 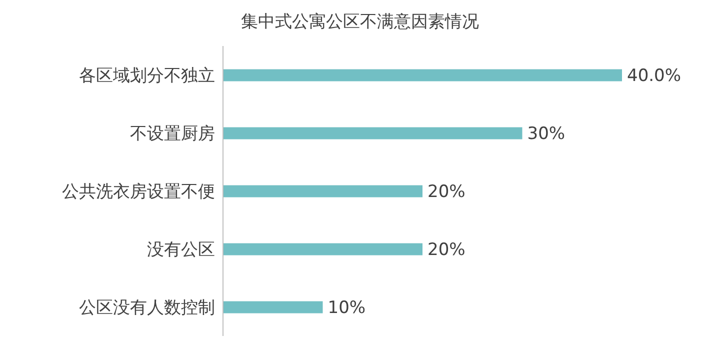 What do you see at coordinates (546, 134) in the screenshot?
I see `data-label: 30%` at bounding box center [546, 134].